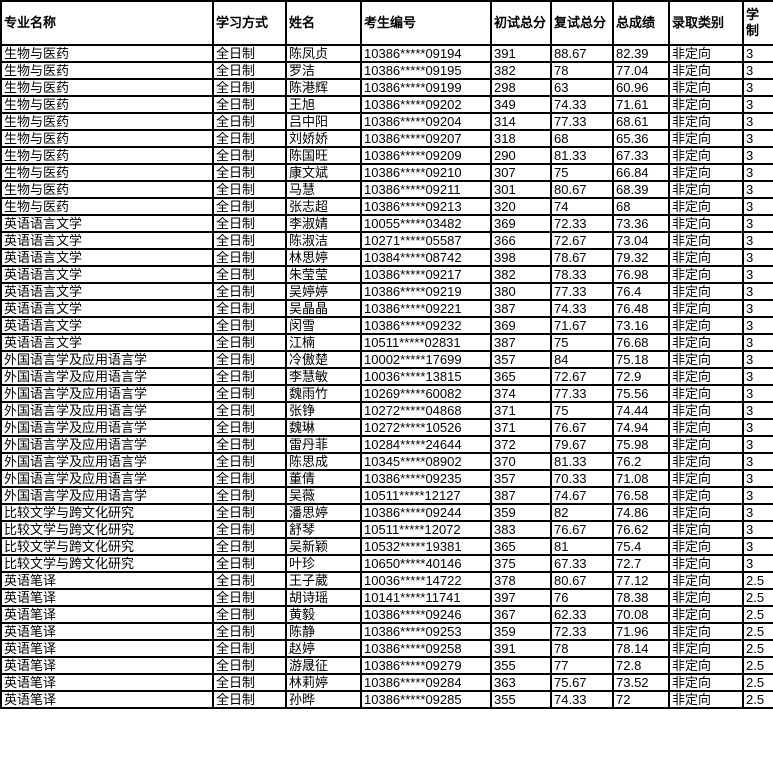 This screenshot has width=773, height=757. What do you see at coordinates (582, 699) in the screenshot?
I see `cell-retest-score: 74.33` at bounding box center [582, 699].